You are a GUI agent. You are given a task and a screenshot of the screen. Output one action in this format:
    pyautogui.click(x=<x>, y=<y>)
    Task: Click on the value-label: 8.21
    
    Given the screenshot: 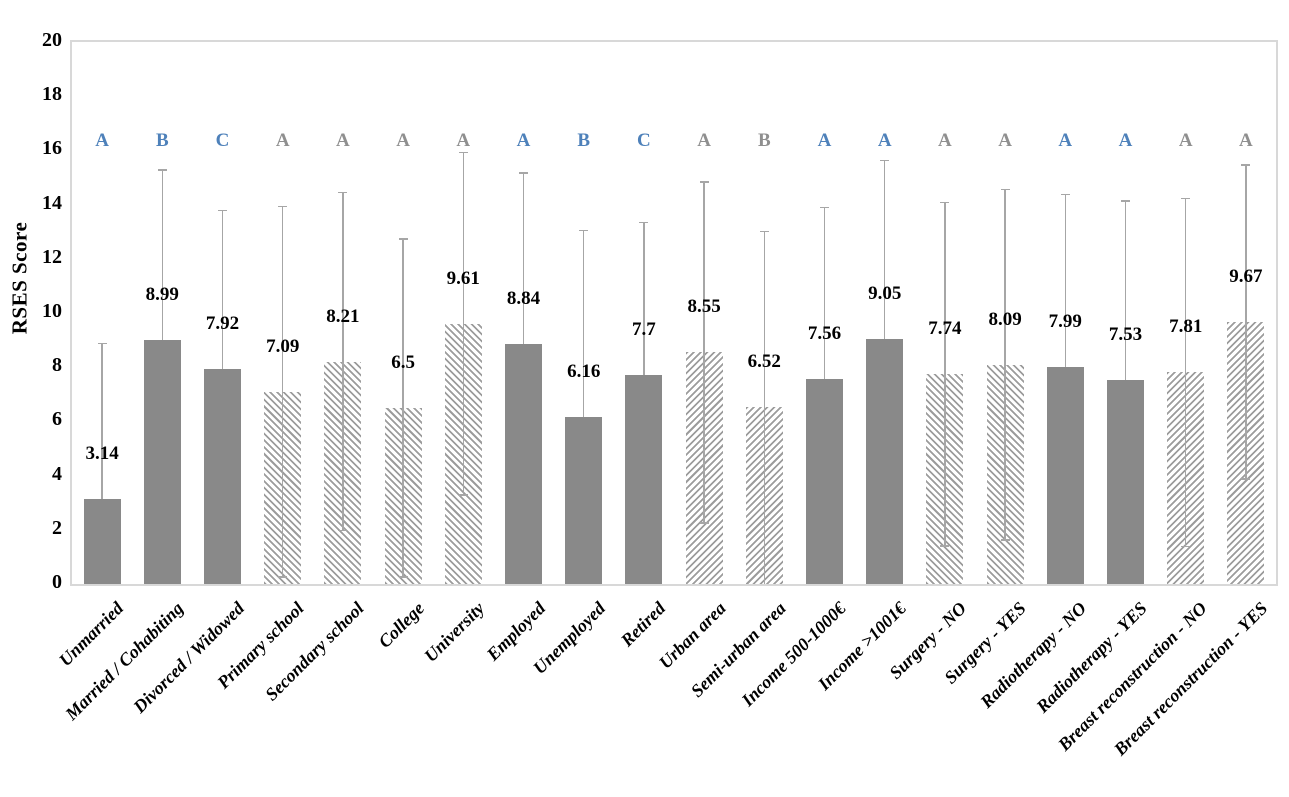 What is the action you would take?
    pyautogui.click(x=343, y=316)
    